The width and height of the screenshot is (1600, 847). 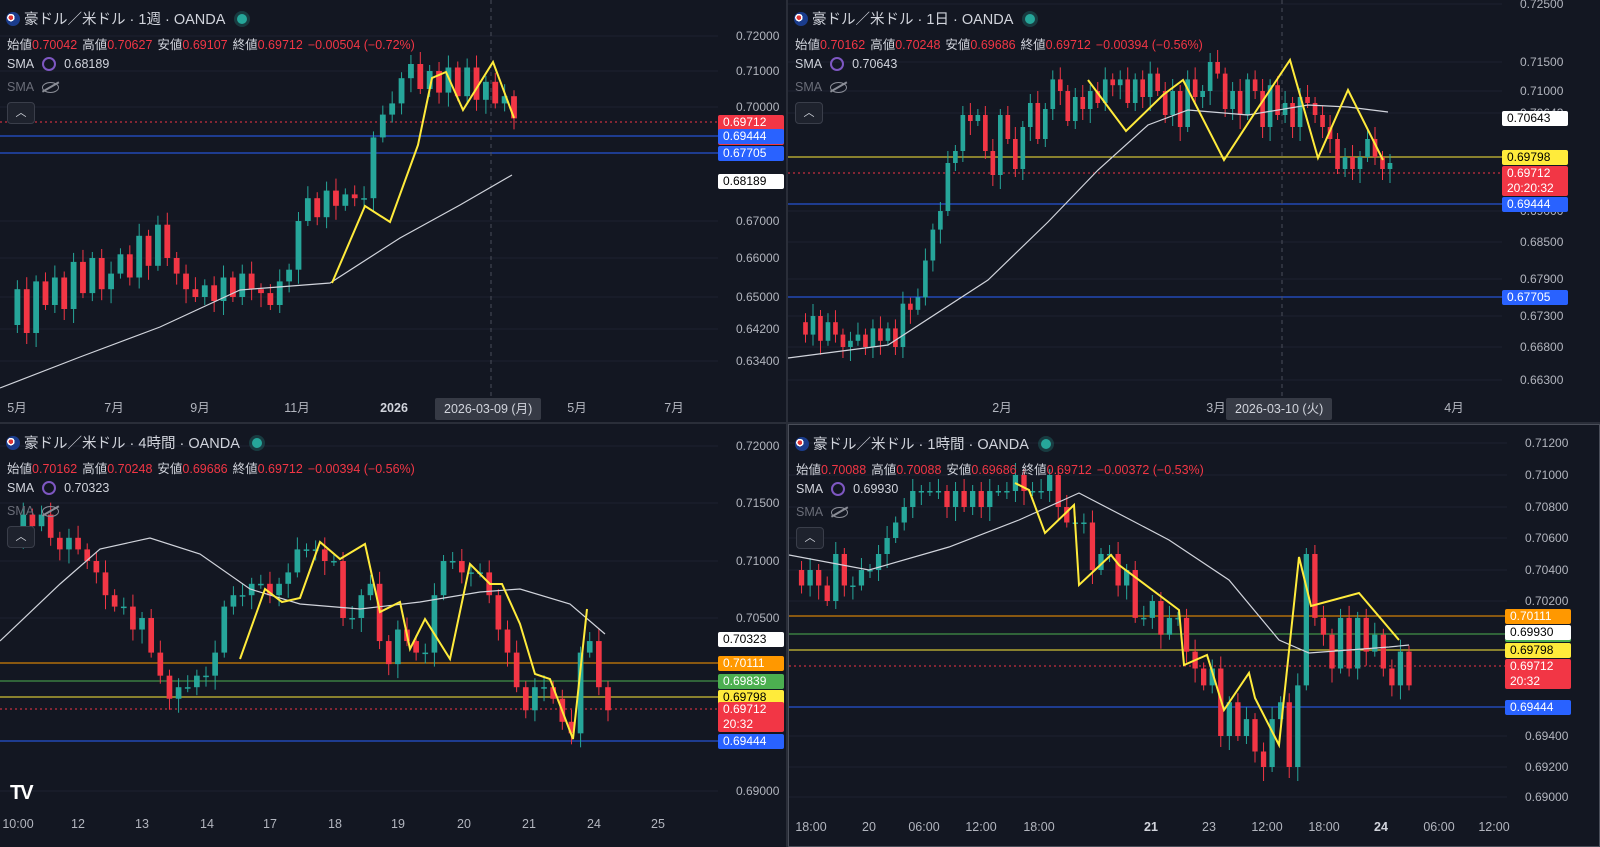 I want to click on chart-title: 豪ドル／米ドル · 4時間 · OANDA, so click(x=134, y=442).